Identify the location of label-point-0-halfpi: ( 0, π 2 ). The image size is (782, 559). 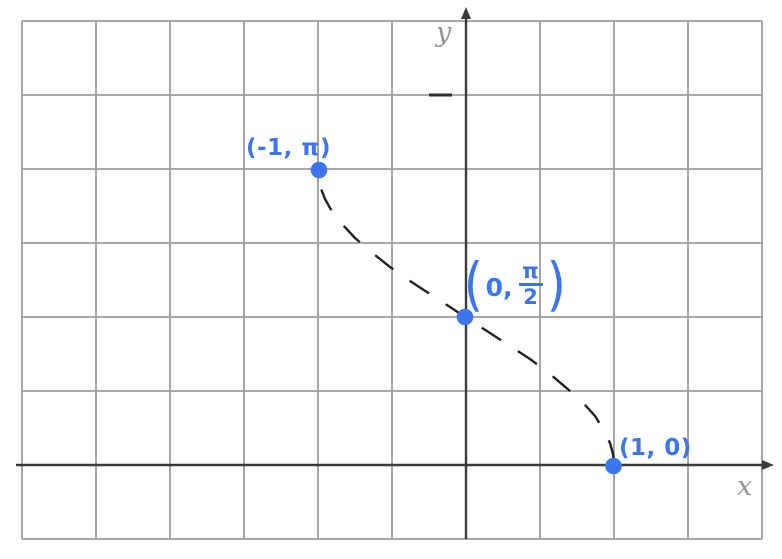
(514, 284).